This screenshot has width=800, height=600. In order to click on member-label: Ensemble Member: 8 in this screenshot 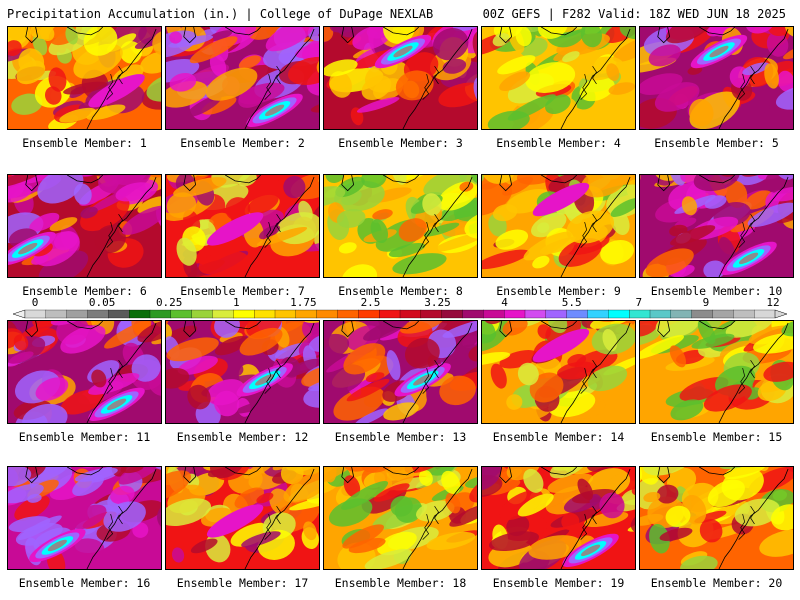, I will do `click(400, 291)`.